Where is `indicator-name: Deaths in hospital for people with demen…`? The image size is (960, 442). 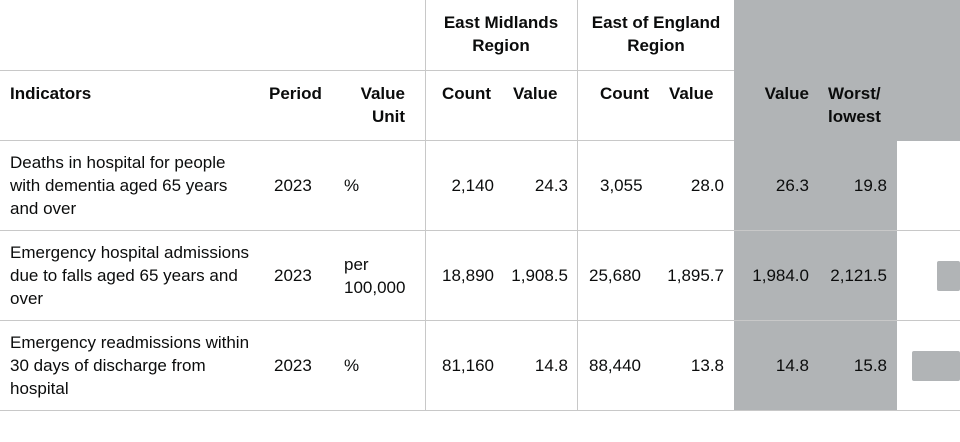
indicator-name: Deaths in hospital for people with demen… is located at coordinates (119, 185).